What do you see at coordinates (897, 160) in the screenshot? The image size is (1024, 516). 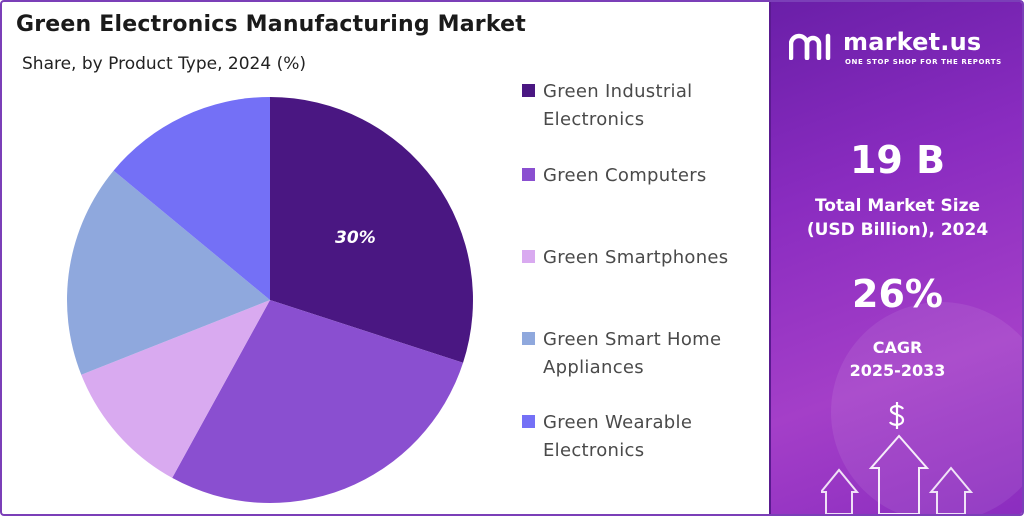 I see `market-size-value: 19 B` at bounding box center [897, 160].